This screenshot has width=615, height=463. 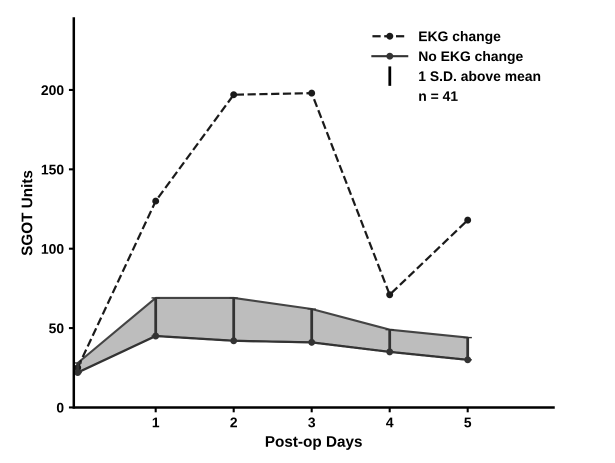 What do you see at coordinates (459, 37) in the screenshot?
I see `legend-label: EKG change` at bounding box center [459, 37].